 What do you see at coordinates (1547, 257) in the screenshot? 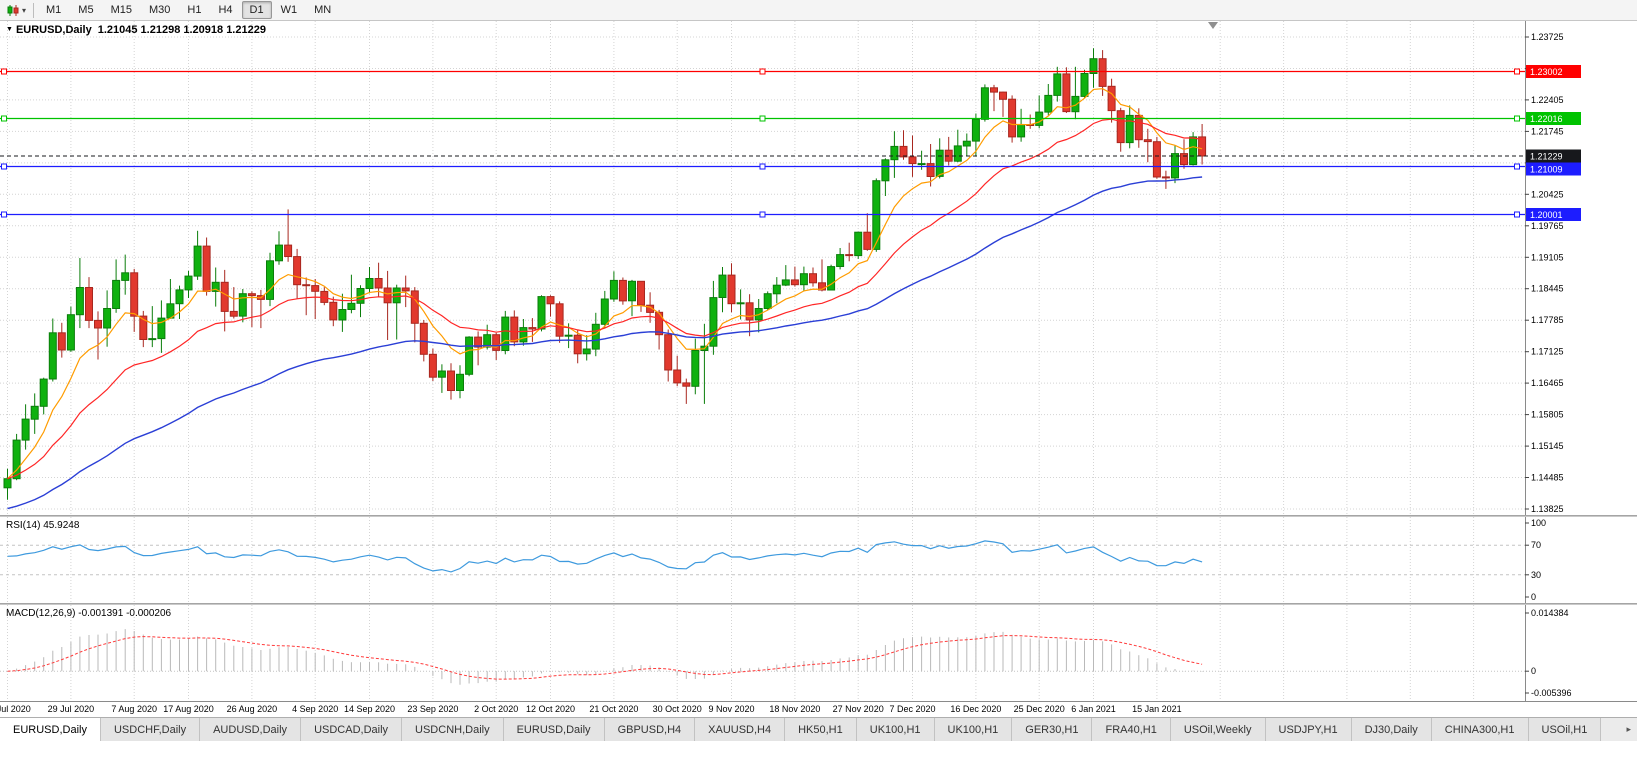
I see `svg-text: 1.19105` at bounding box center [1547, 257].